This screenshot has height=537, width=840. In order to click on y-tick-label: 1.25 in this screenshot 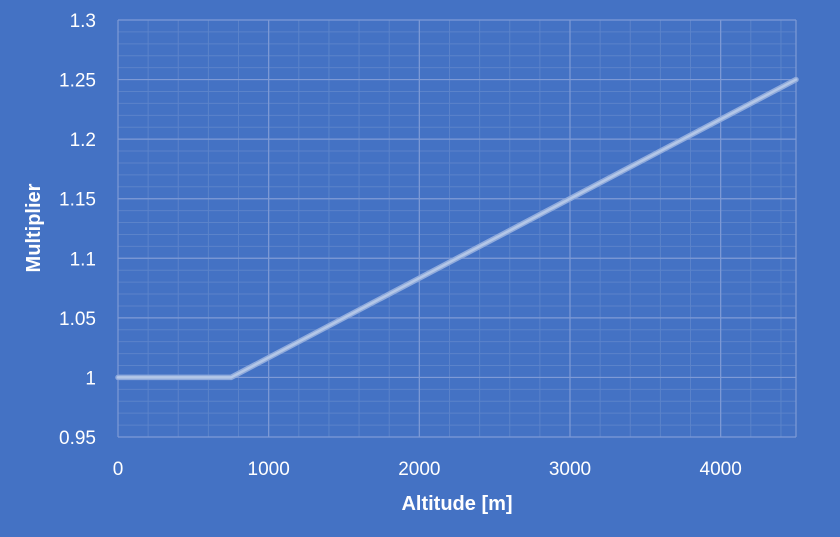, I will do `click(77, 81)`.